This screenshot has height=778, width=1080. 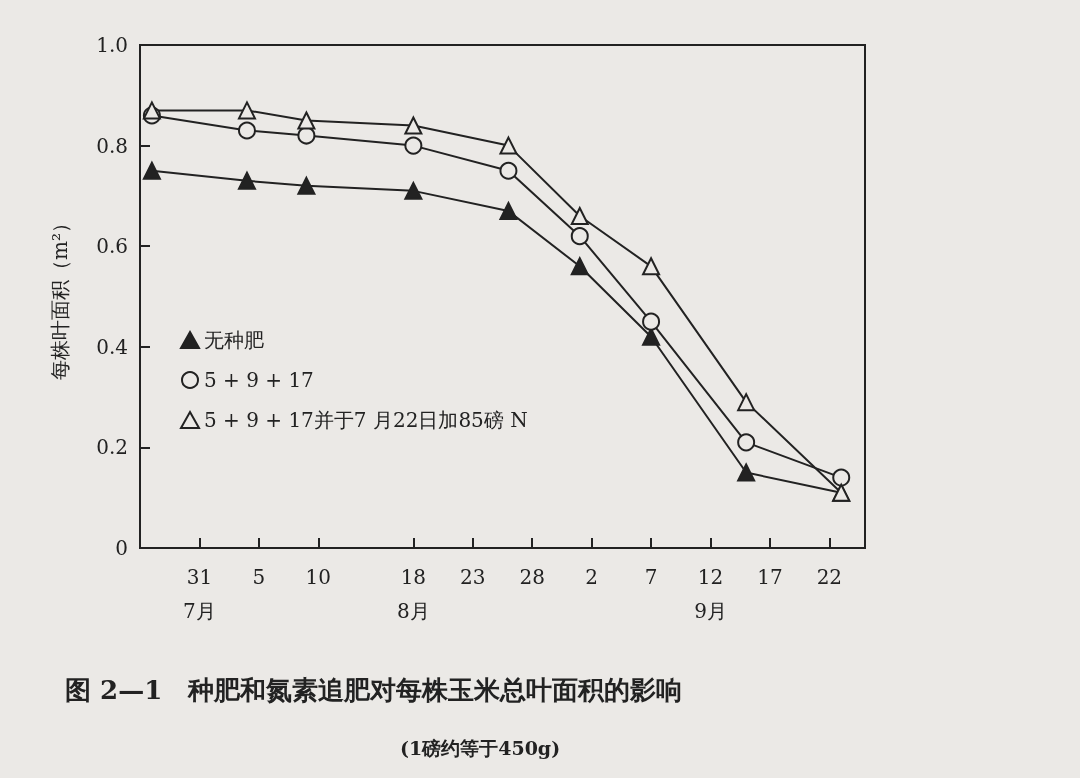 What do you see at coordinates (199, 594) in the screenshot?
I see `x-tick-label: 31 7月` at bounding box center [199, 594].